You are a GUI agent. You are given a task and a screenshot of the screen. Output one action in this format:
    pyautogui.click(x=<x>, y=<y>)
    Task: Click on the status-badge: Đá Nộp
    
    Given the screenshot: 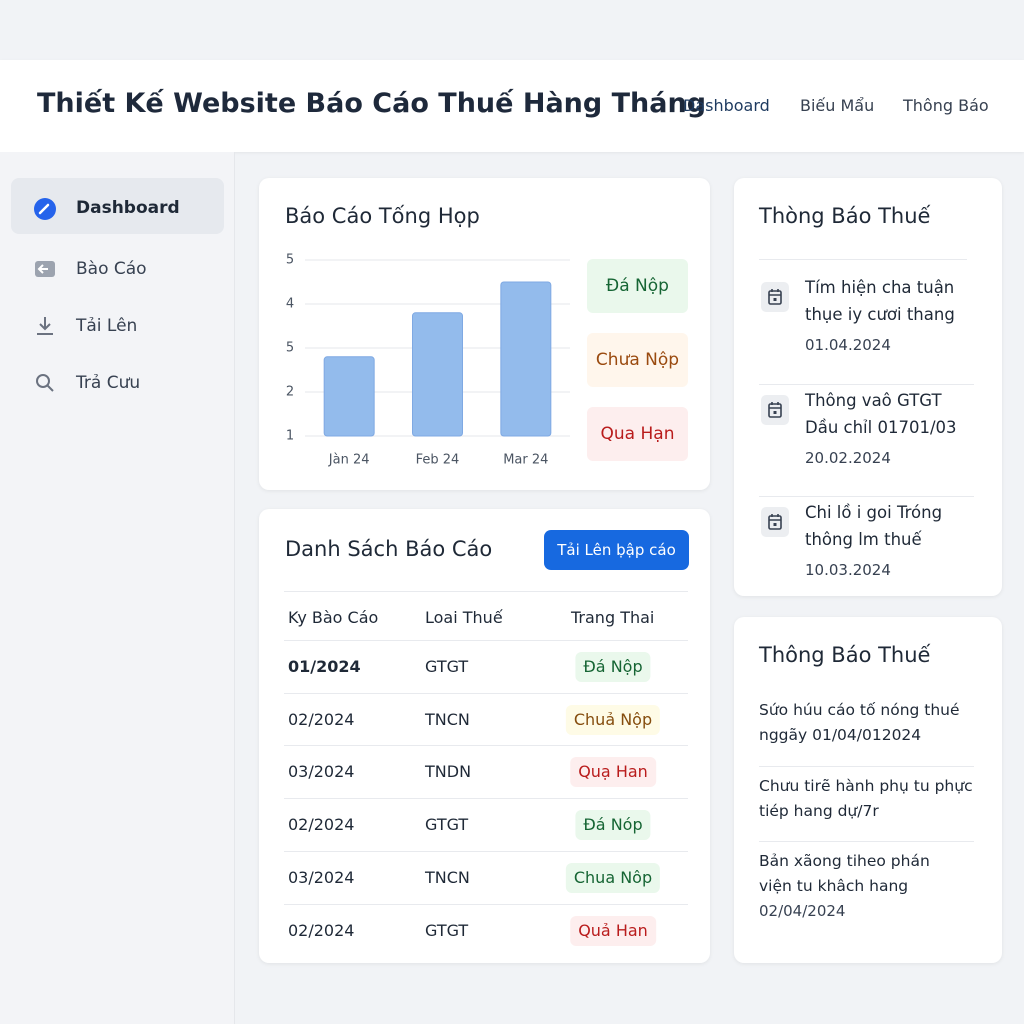 What is the action you would take?
    pyautogui.click(x=613, y=667)
    